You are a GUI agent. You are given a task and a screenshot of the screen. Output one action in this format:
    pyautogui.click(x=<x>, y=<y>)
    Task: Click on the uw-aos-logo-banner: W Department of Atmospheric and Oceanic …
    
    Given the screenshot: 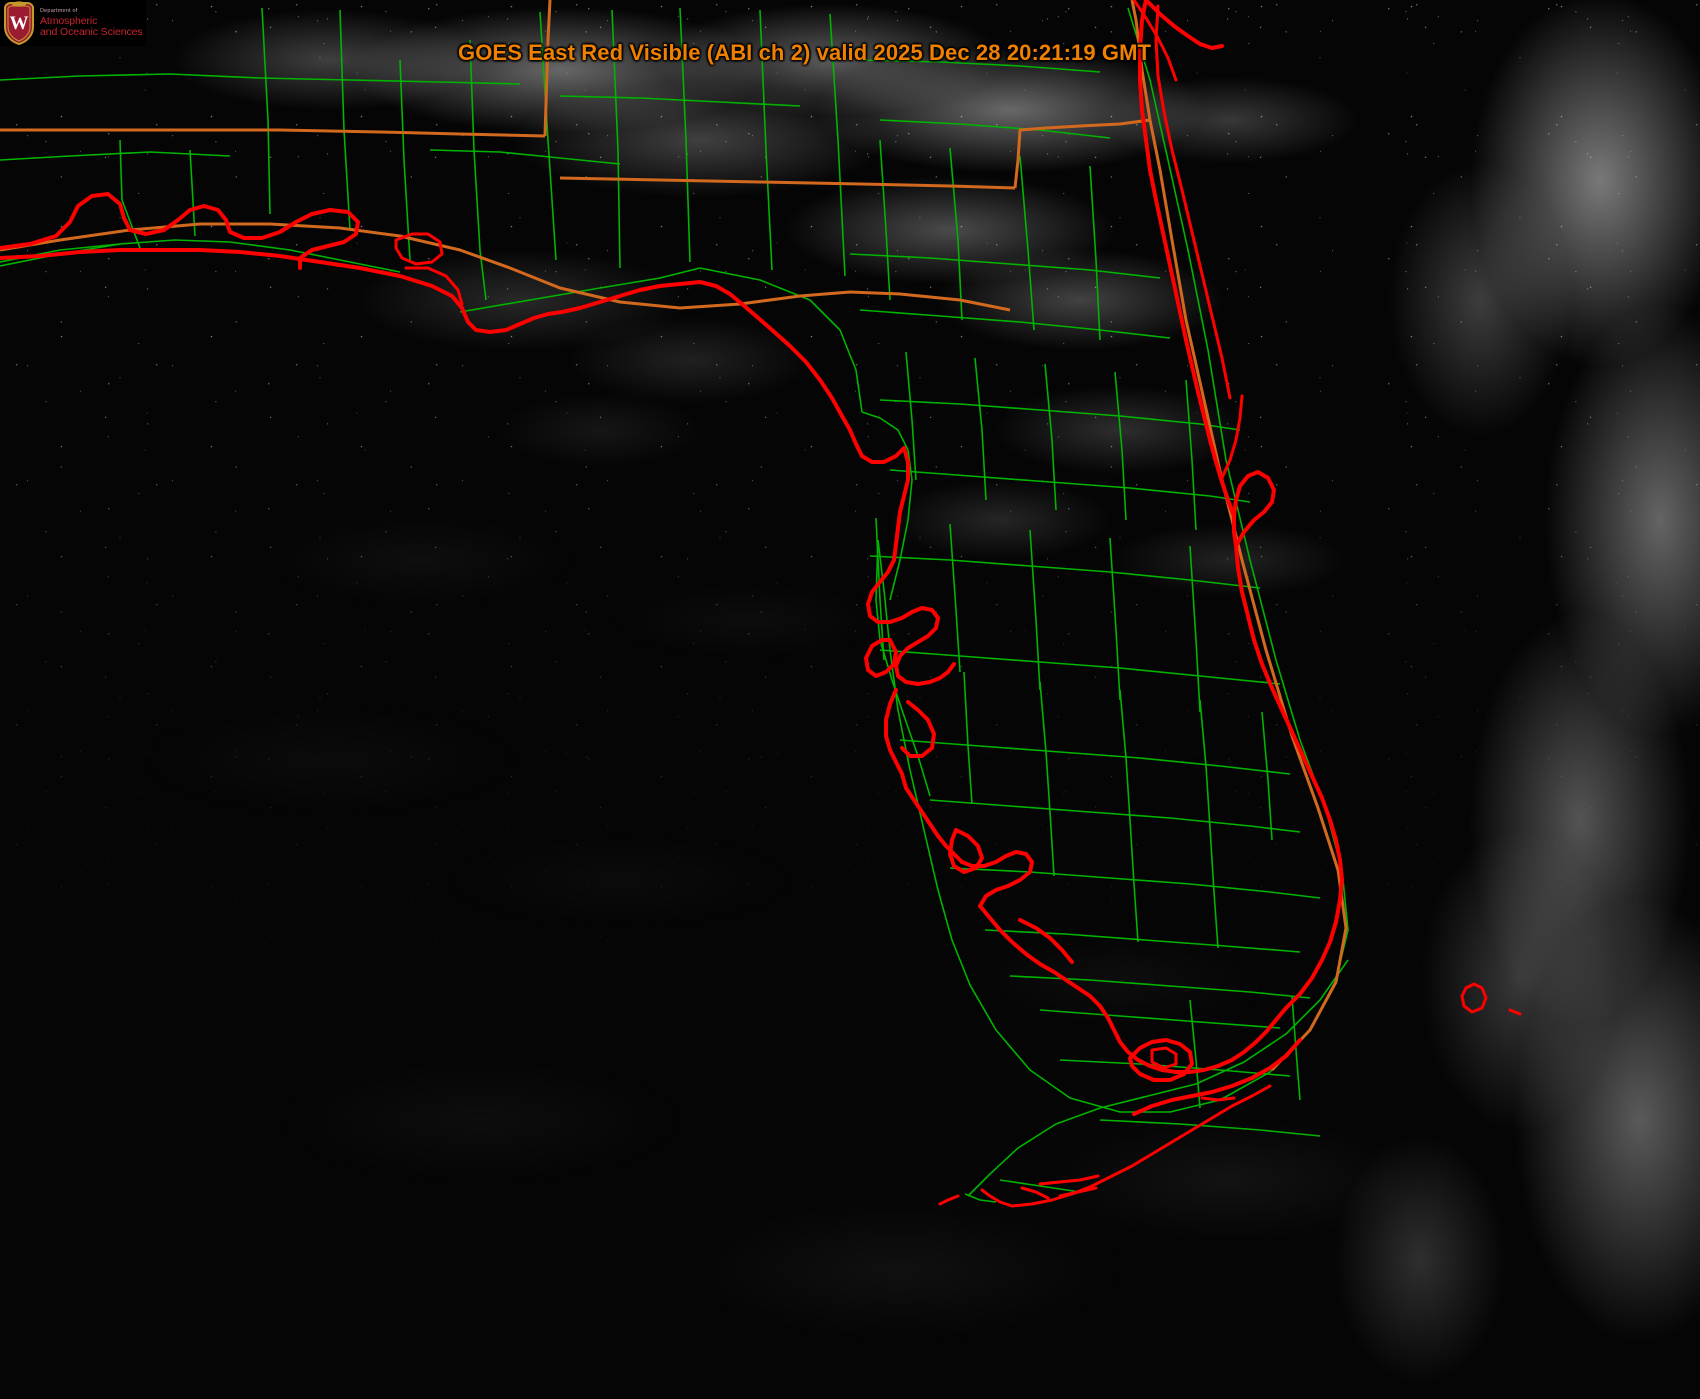 What is the action you would take?
    pyautogui.click(x=73, y=23)
    